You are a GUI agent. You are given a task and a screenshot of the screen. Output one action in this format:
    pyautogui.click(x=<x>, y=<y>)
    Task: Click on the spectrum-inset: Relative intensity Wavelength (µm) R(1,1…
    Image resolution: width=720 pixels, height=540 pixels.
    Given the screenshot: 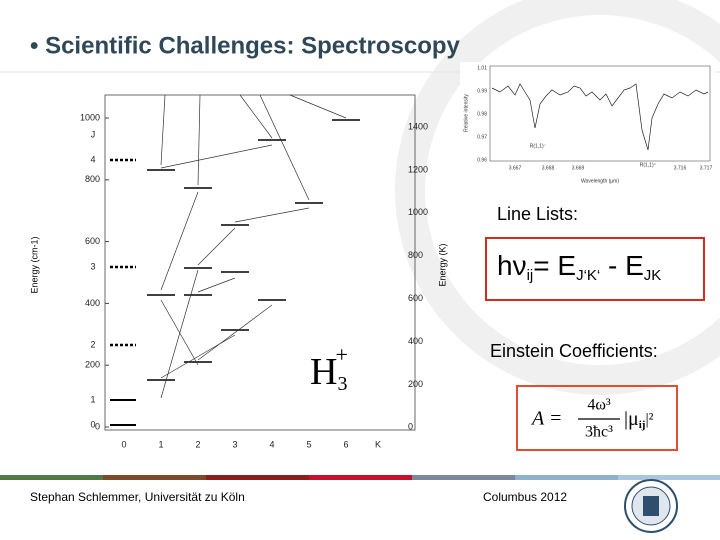 What is the action you would take?
    pyautogui.click(x=587, y=124)
    